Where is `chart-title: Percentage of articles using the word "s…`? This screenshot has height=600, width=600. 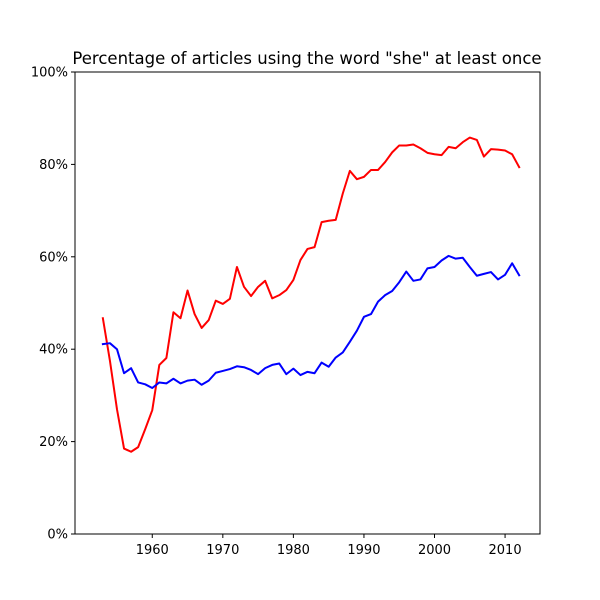 chart-title: Percentage of articles using the word "s… is located at coordinates (306, 58).